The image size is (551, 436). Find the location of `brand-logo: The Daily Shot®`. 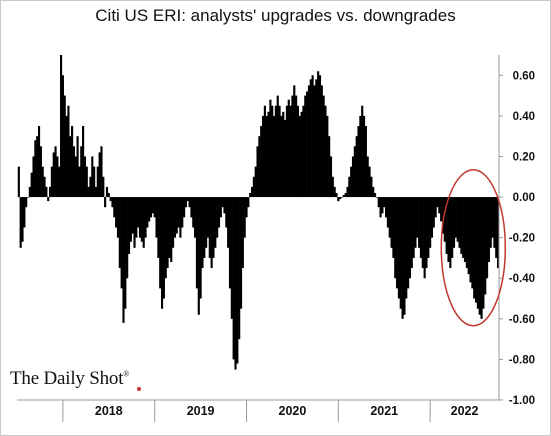

brand-logo: The Daily Shot® is located at coordinates (75, 379).